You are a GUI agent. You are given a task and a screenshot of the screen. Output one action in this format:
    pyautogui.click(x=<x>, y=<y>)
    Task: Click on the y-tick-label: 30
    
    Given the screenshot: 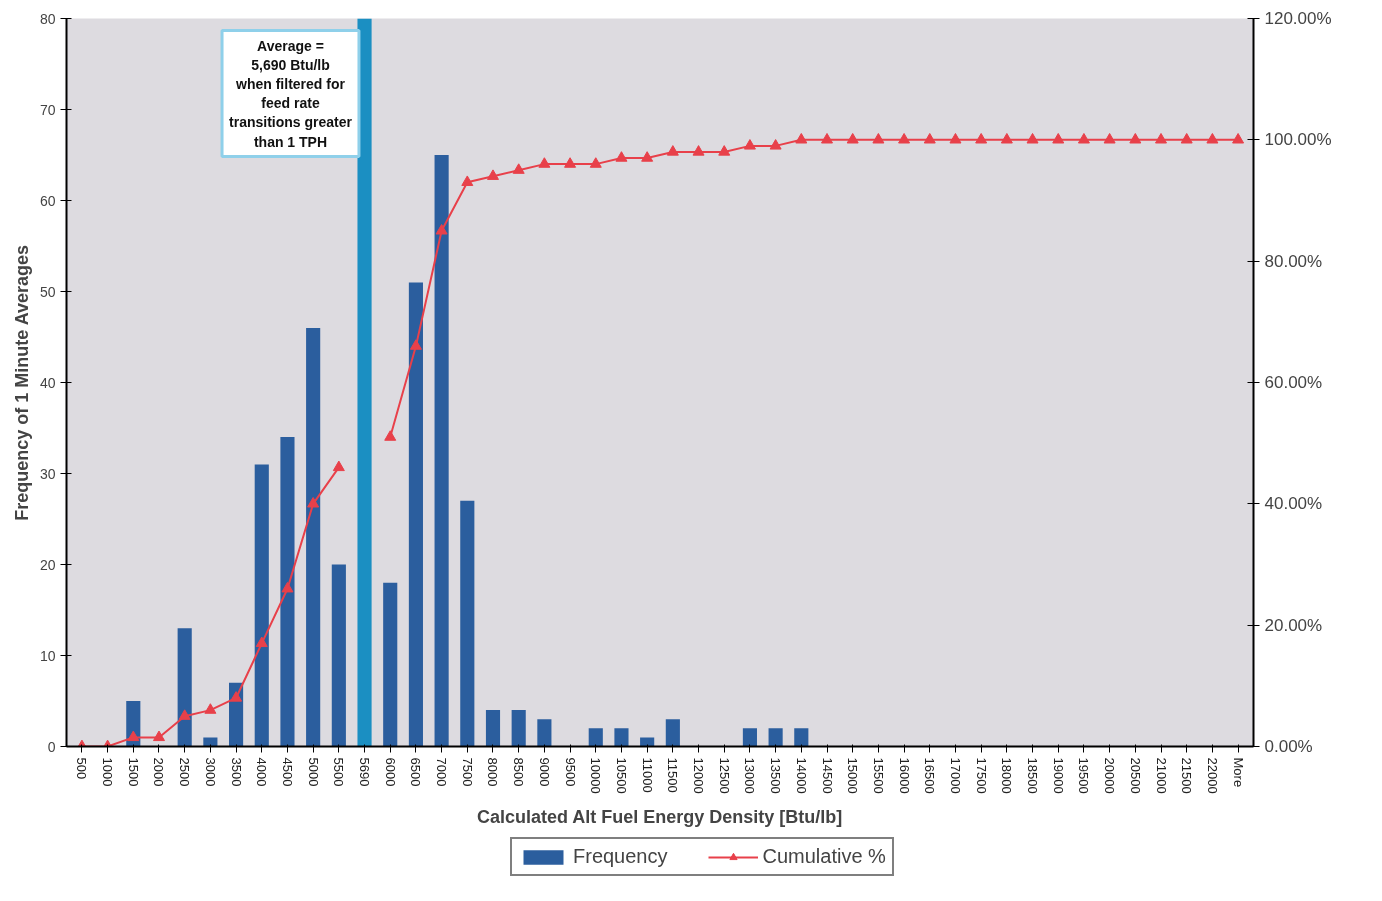 What is the action you would take?
    pyautogui.click(x=47, y=473)
    